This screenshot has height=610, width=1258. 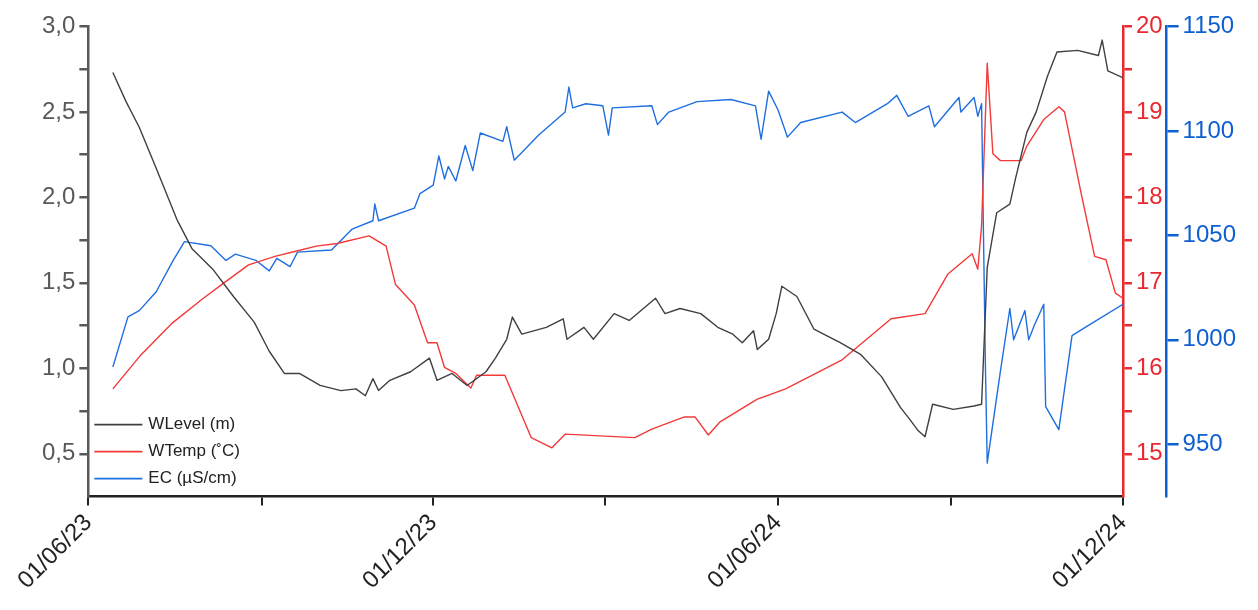 What do you see at coordinates (192, 424) in the screenshot?
I see `legend-label: WLevel (m)` at bounding box center [192, 424].